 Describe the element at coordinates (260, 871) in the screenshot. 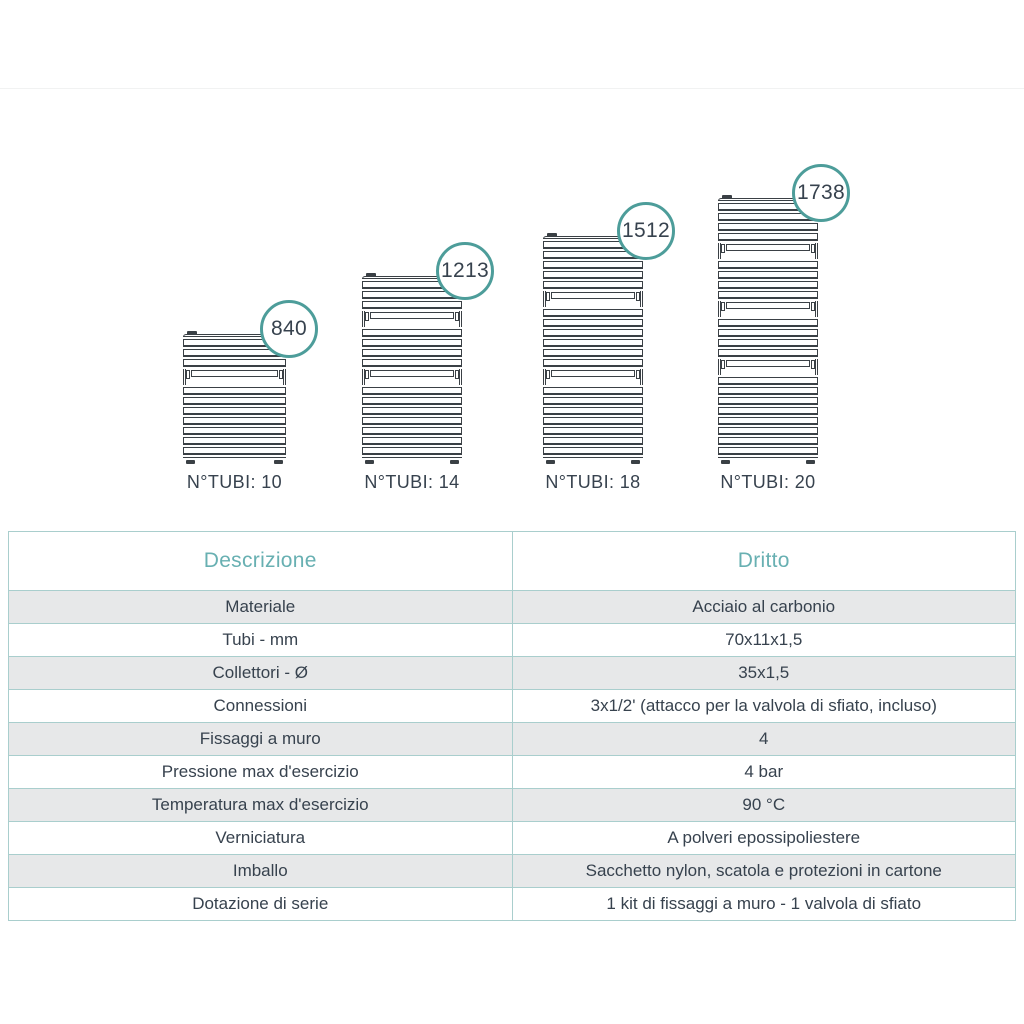

I see `spec-label-cell: Imballo` at that location.